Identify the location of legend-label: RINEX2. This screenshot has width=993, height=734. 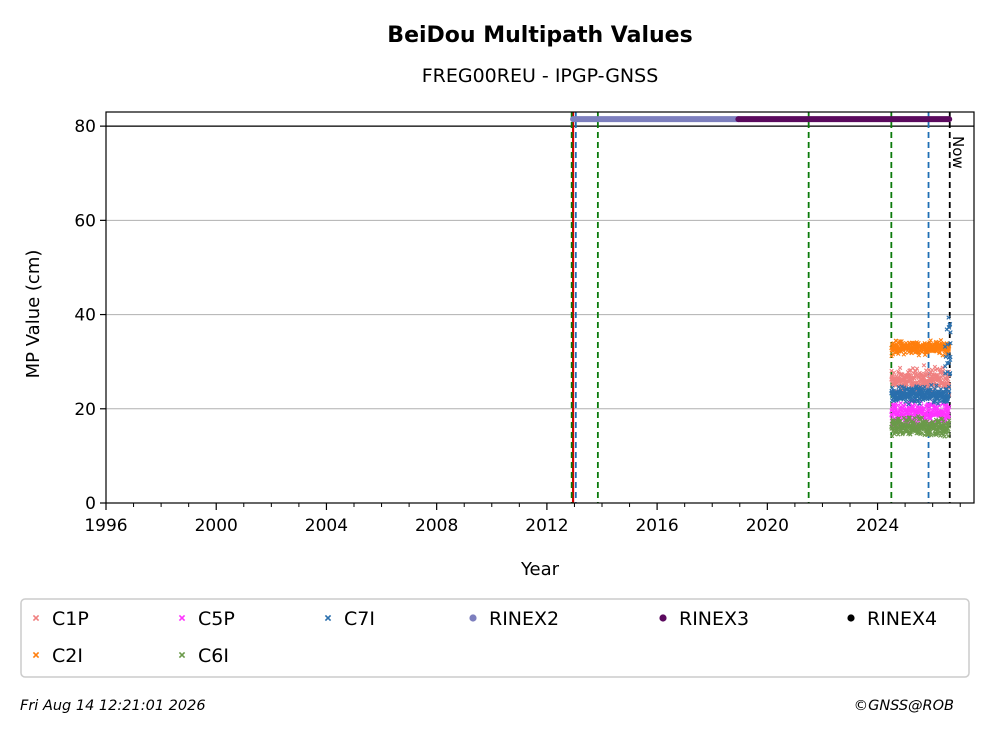
(524, 619).